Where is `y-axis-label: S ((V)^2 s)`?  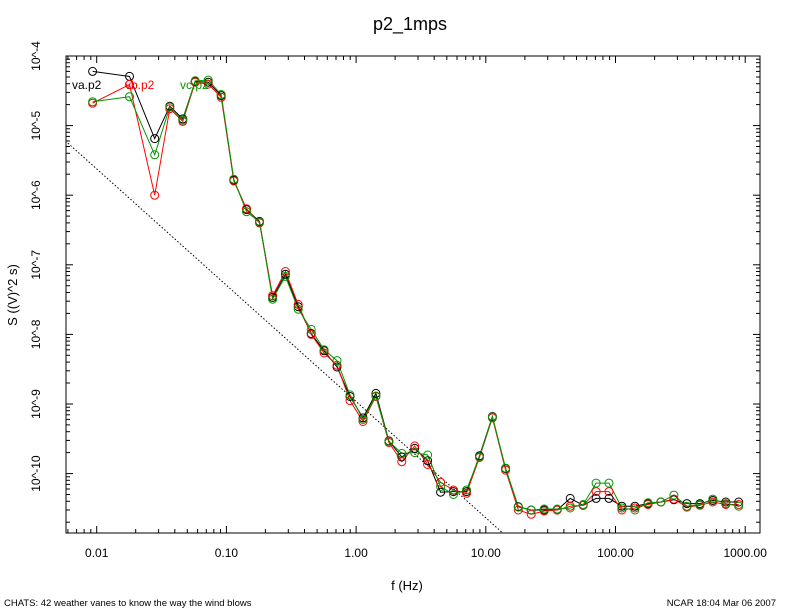
y-axis-label: S ((V)^2 s) is located at coordinates (12, 295).